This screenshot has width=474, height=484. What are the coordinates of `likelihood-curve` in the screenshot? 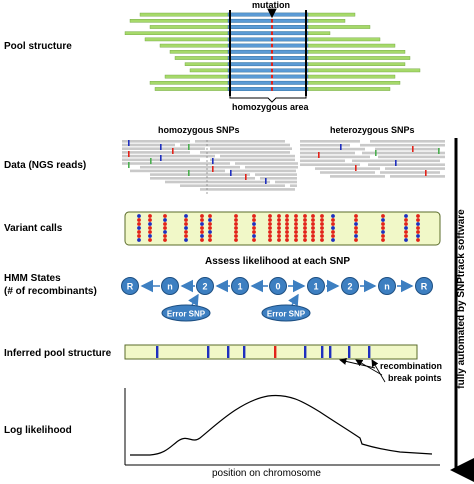 It's located at (281, 425).